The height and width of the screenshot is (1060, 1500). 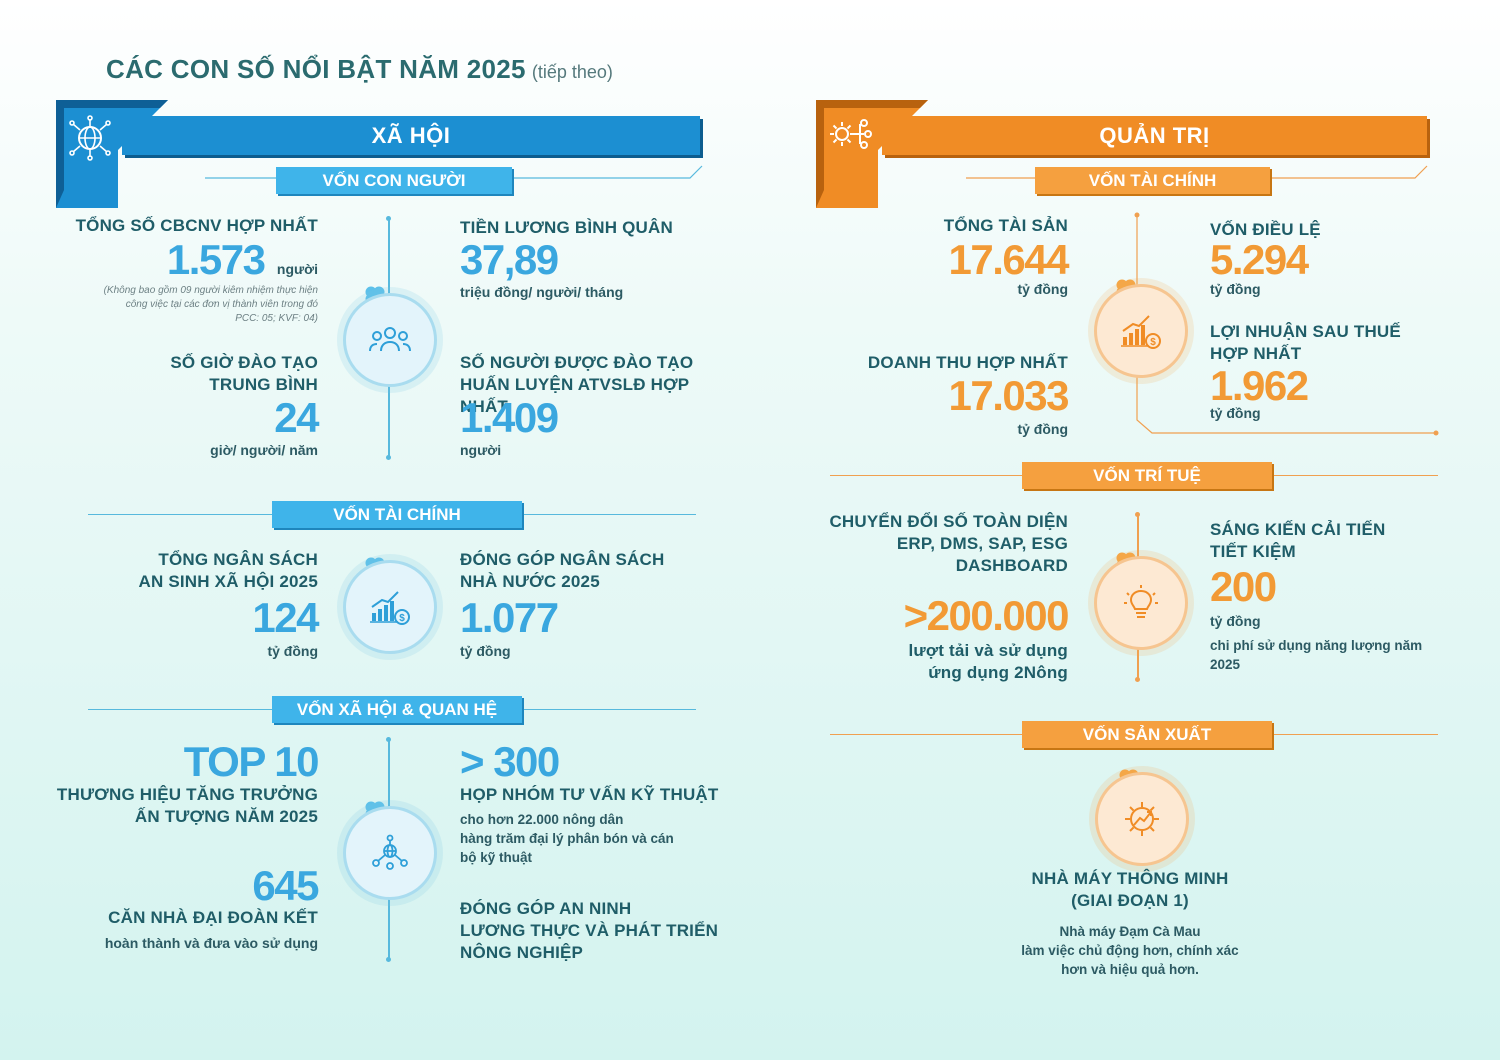 I want to click on pill-label: VỐN SẢN XUẤT, so click(x=1147, y=734).